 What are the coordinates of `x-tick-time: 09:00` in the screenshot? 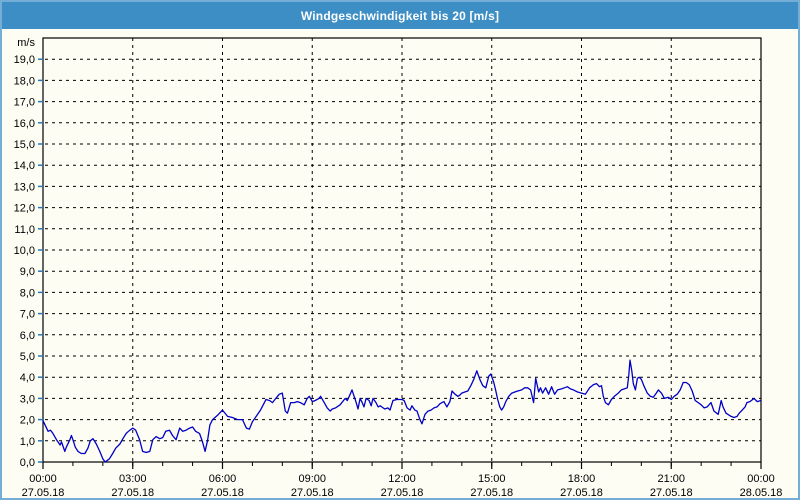 It's located at (312, 479).